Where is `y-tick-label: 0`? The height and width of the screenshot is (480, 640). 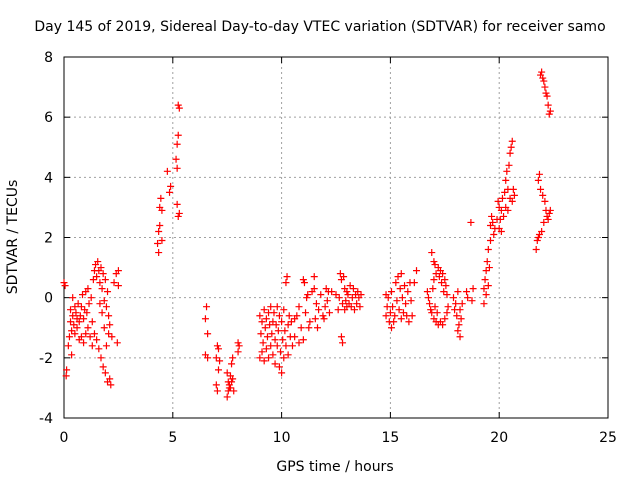 y-tick-label: 0 is located at coordinates (48, 299).